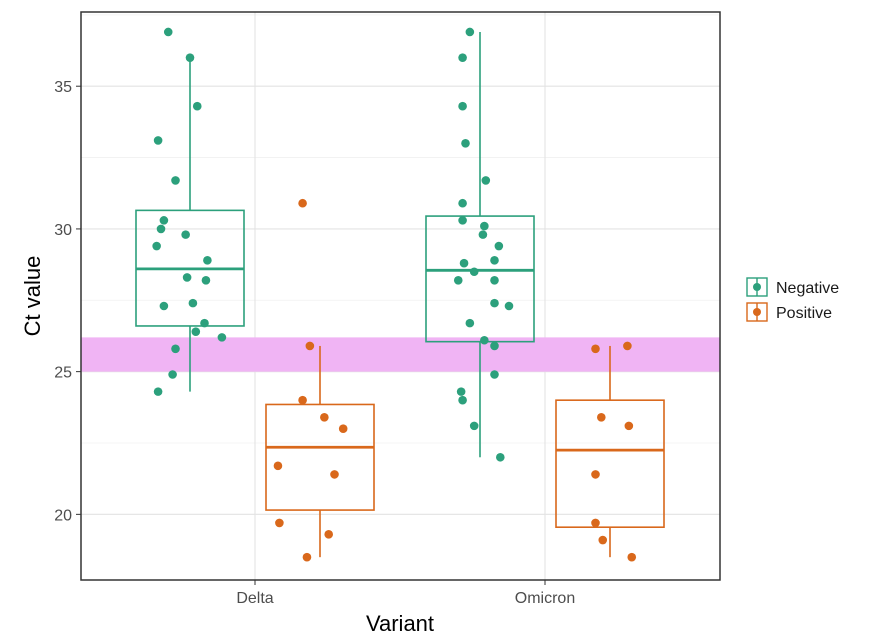  What do you see at coordinates (400, 622) in the screenshot?
I see `x-axis-title: Variant` at bounding box center [400, 622].